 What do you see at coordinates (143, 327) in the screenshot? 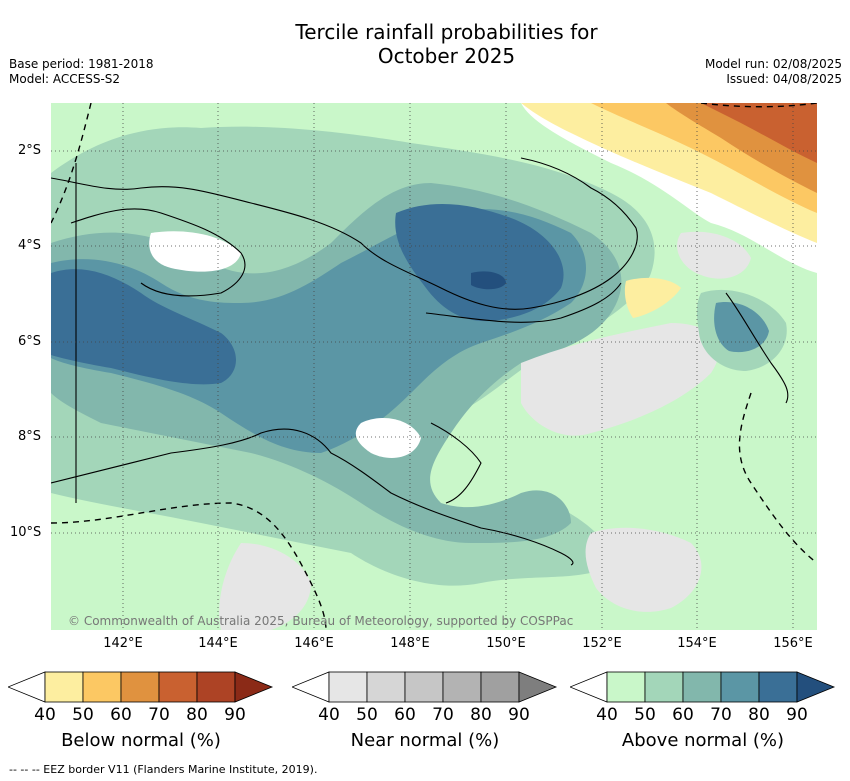
I see `above-normal-80-region-west` at bounding box center [143, 327].